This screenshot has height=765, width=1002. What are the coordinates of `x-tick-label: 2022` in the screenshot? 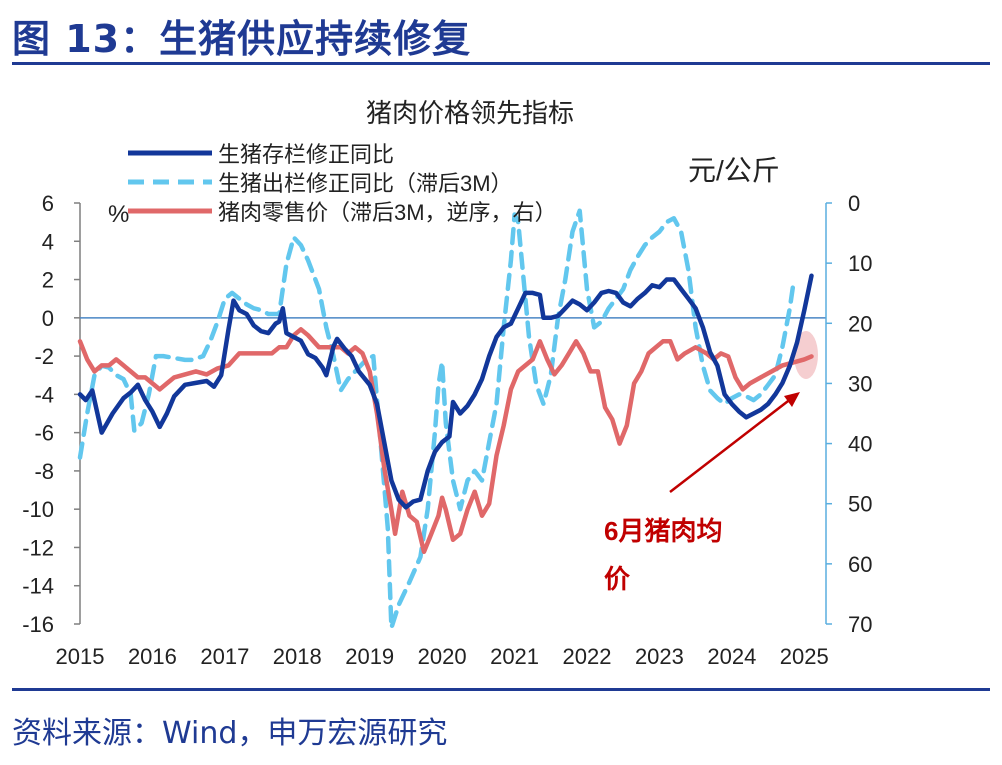 It's located at (587, 656).